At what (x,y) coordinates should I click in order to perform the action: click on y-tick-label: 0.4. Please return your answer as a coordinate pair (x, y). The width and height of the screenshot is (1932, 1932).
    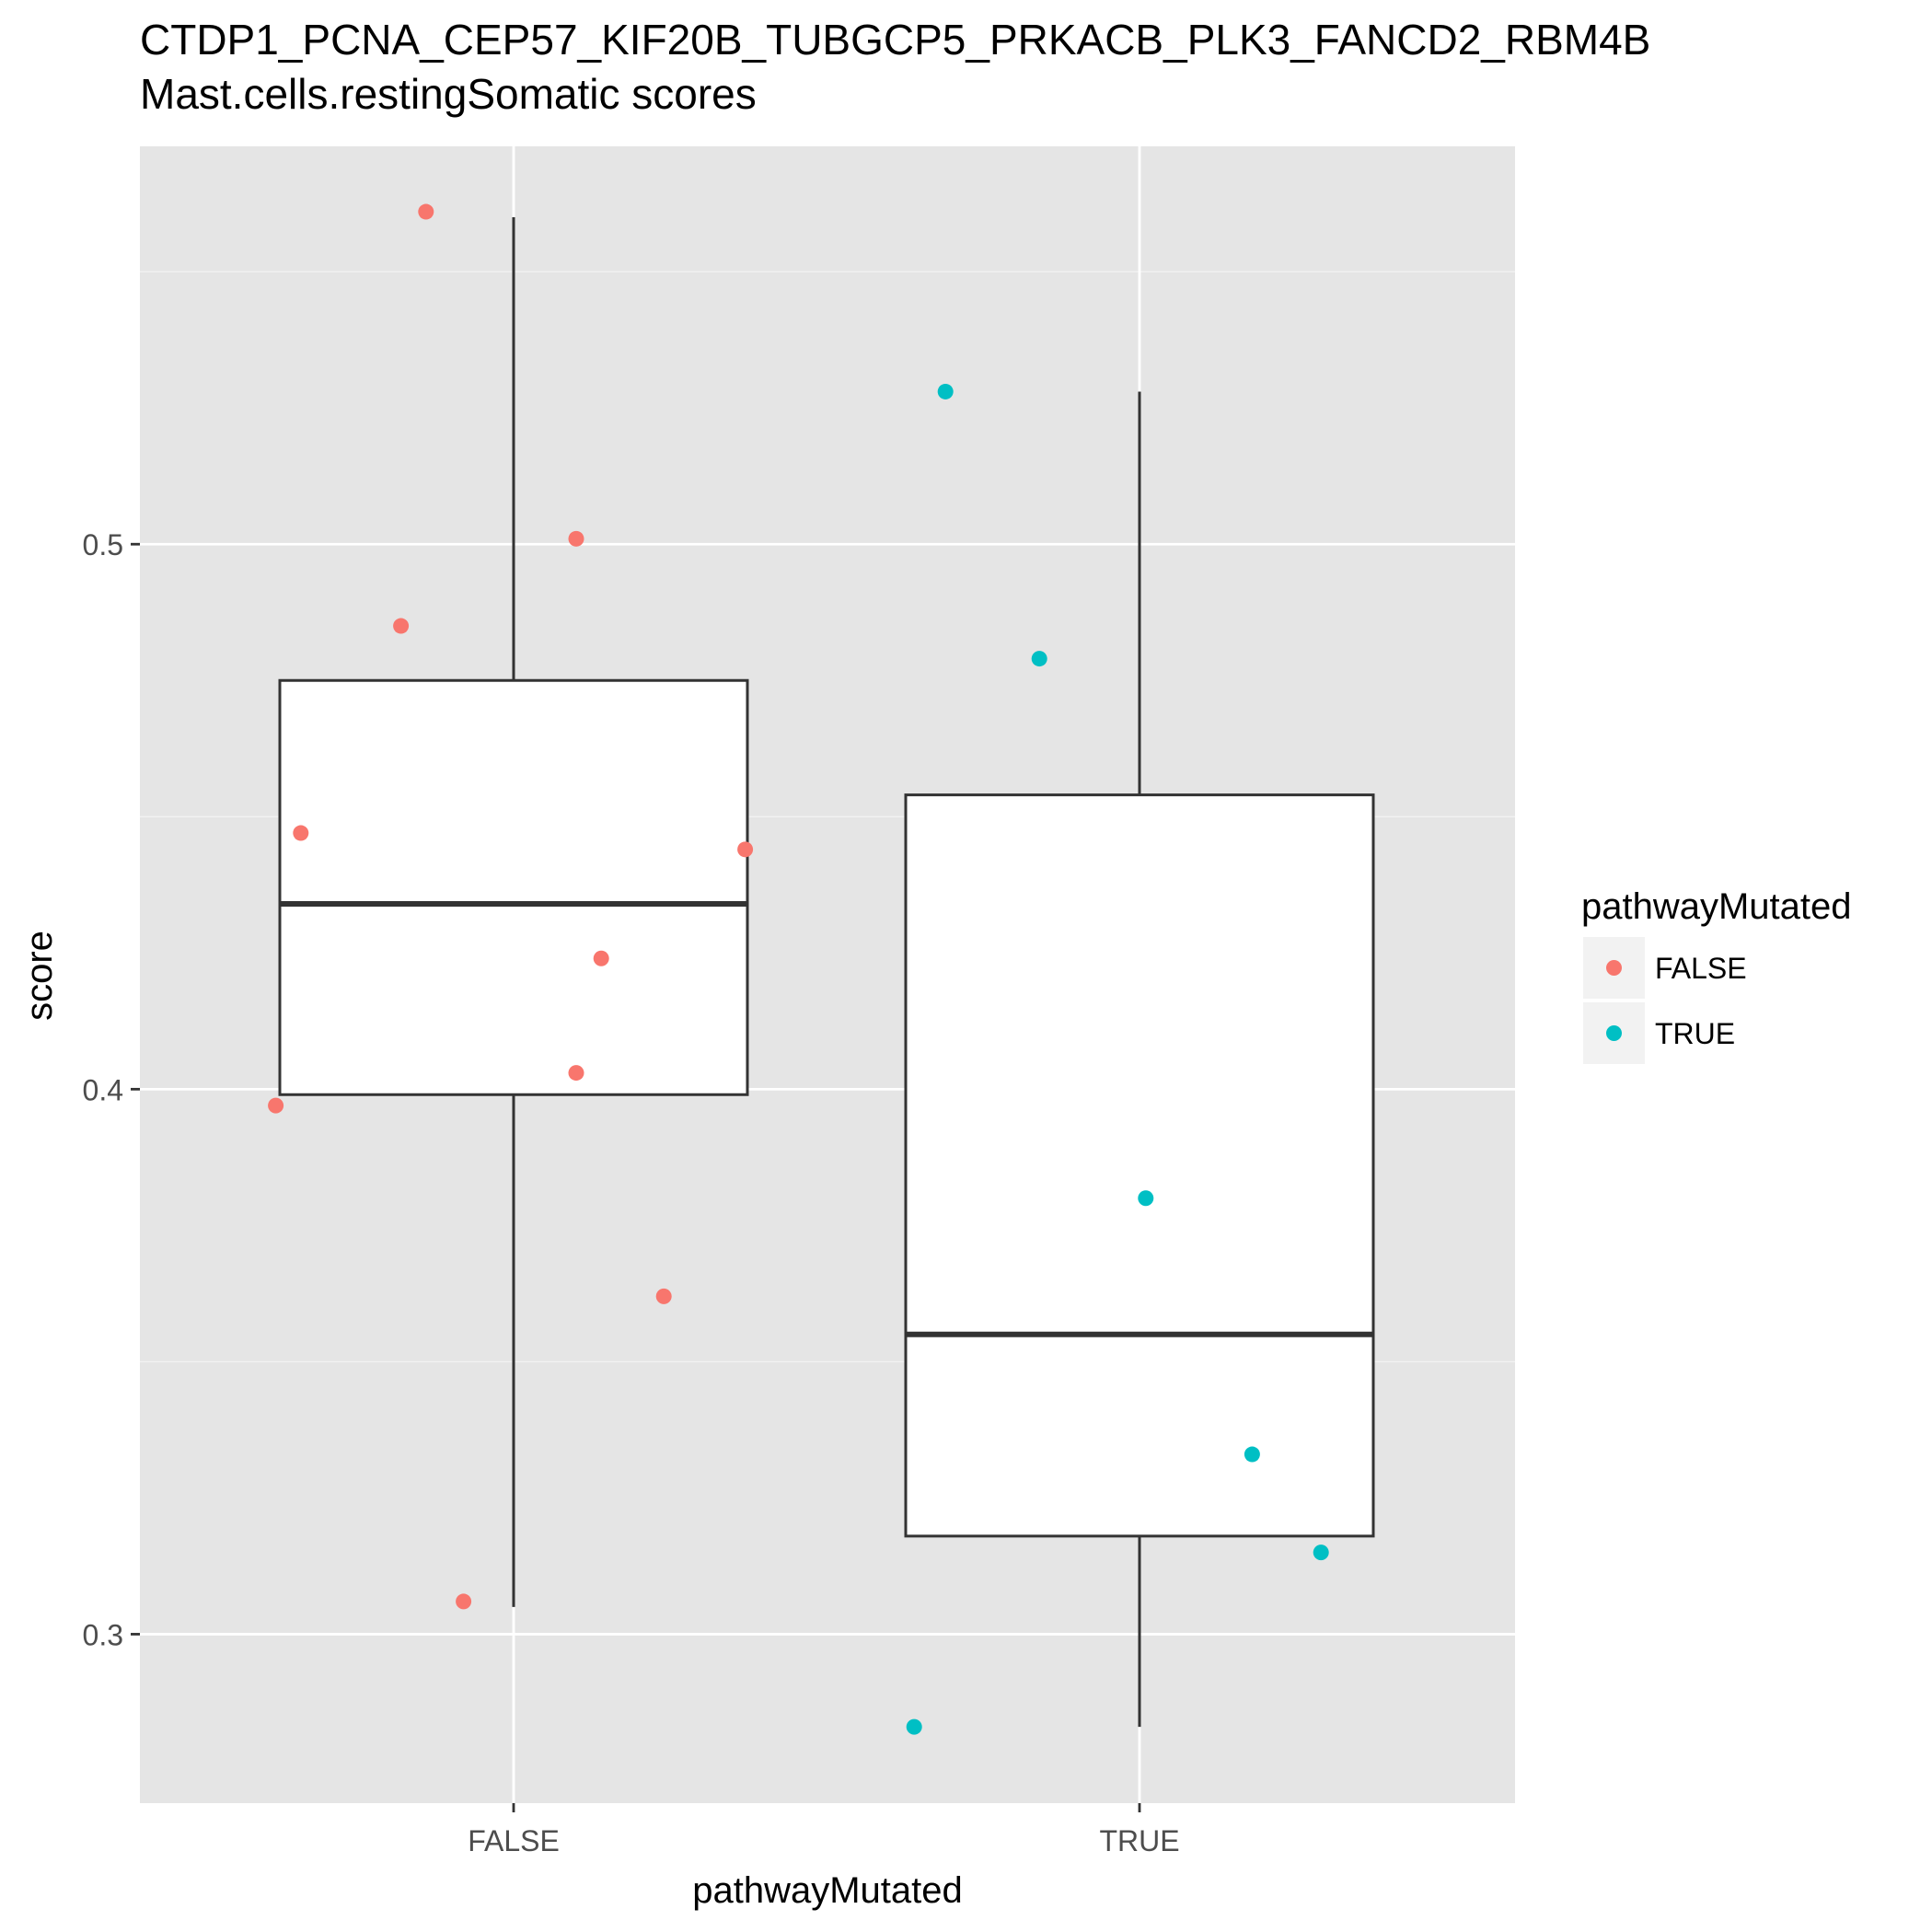
    Looking at the image, I should click on (103, 1090).